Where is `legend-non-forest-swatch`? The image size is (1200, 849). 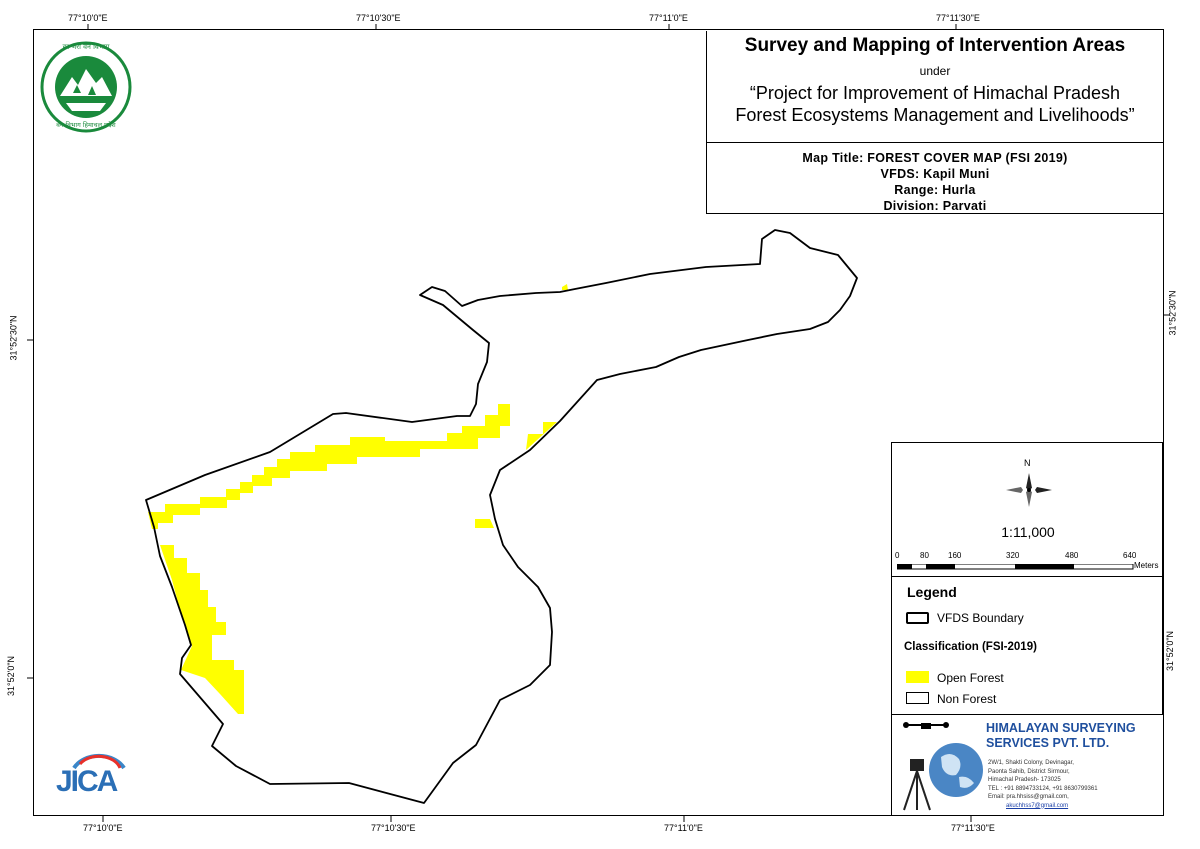 legend-non-forest-swatch is located at coordinates (917, 698).